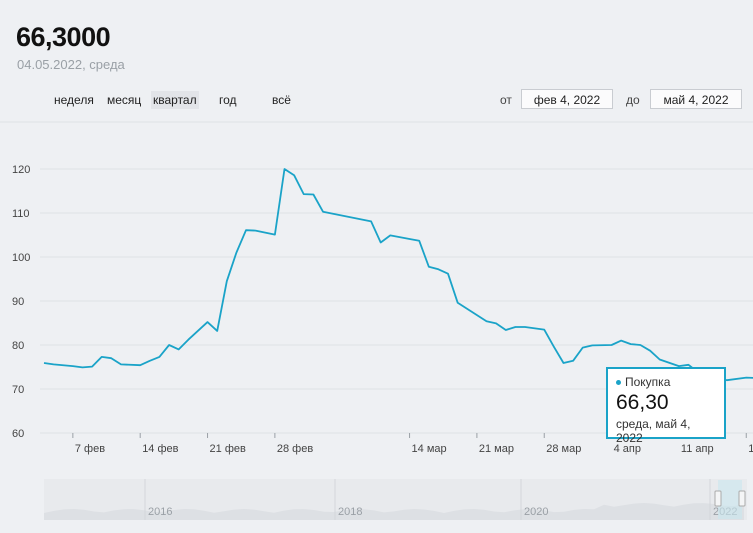  What do you see at coordinates (567, 99) in the screenshot?
I see `range-from-input: фев 4, 2022` at bounding box center [567, 99].